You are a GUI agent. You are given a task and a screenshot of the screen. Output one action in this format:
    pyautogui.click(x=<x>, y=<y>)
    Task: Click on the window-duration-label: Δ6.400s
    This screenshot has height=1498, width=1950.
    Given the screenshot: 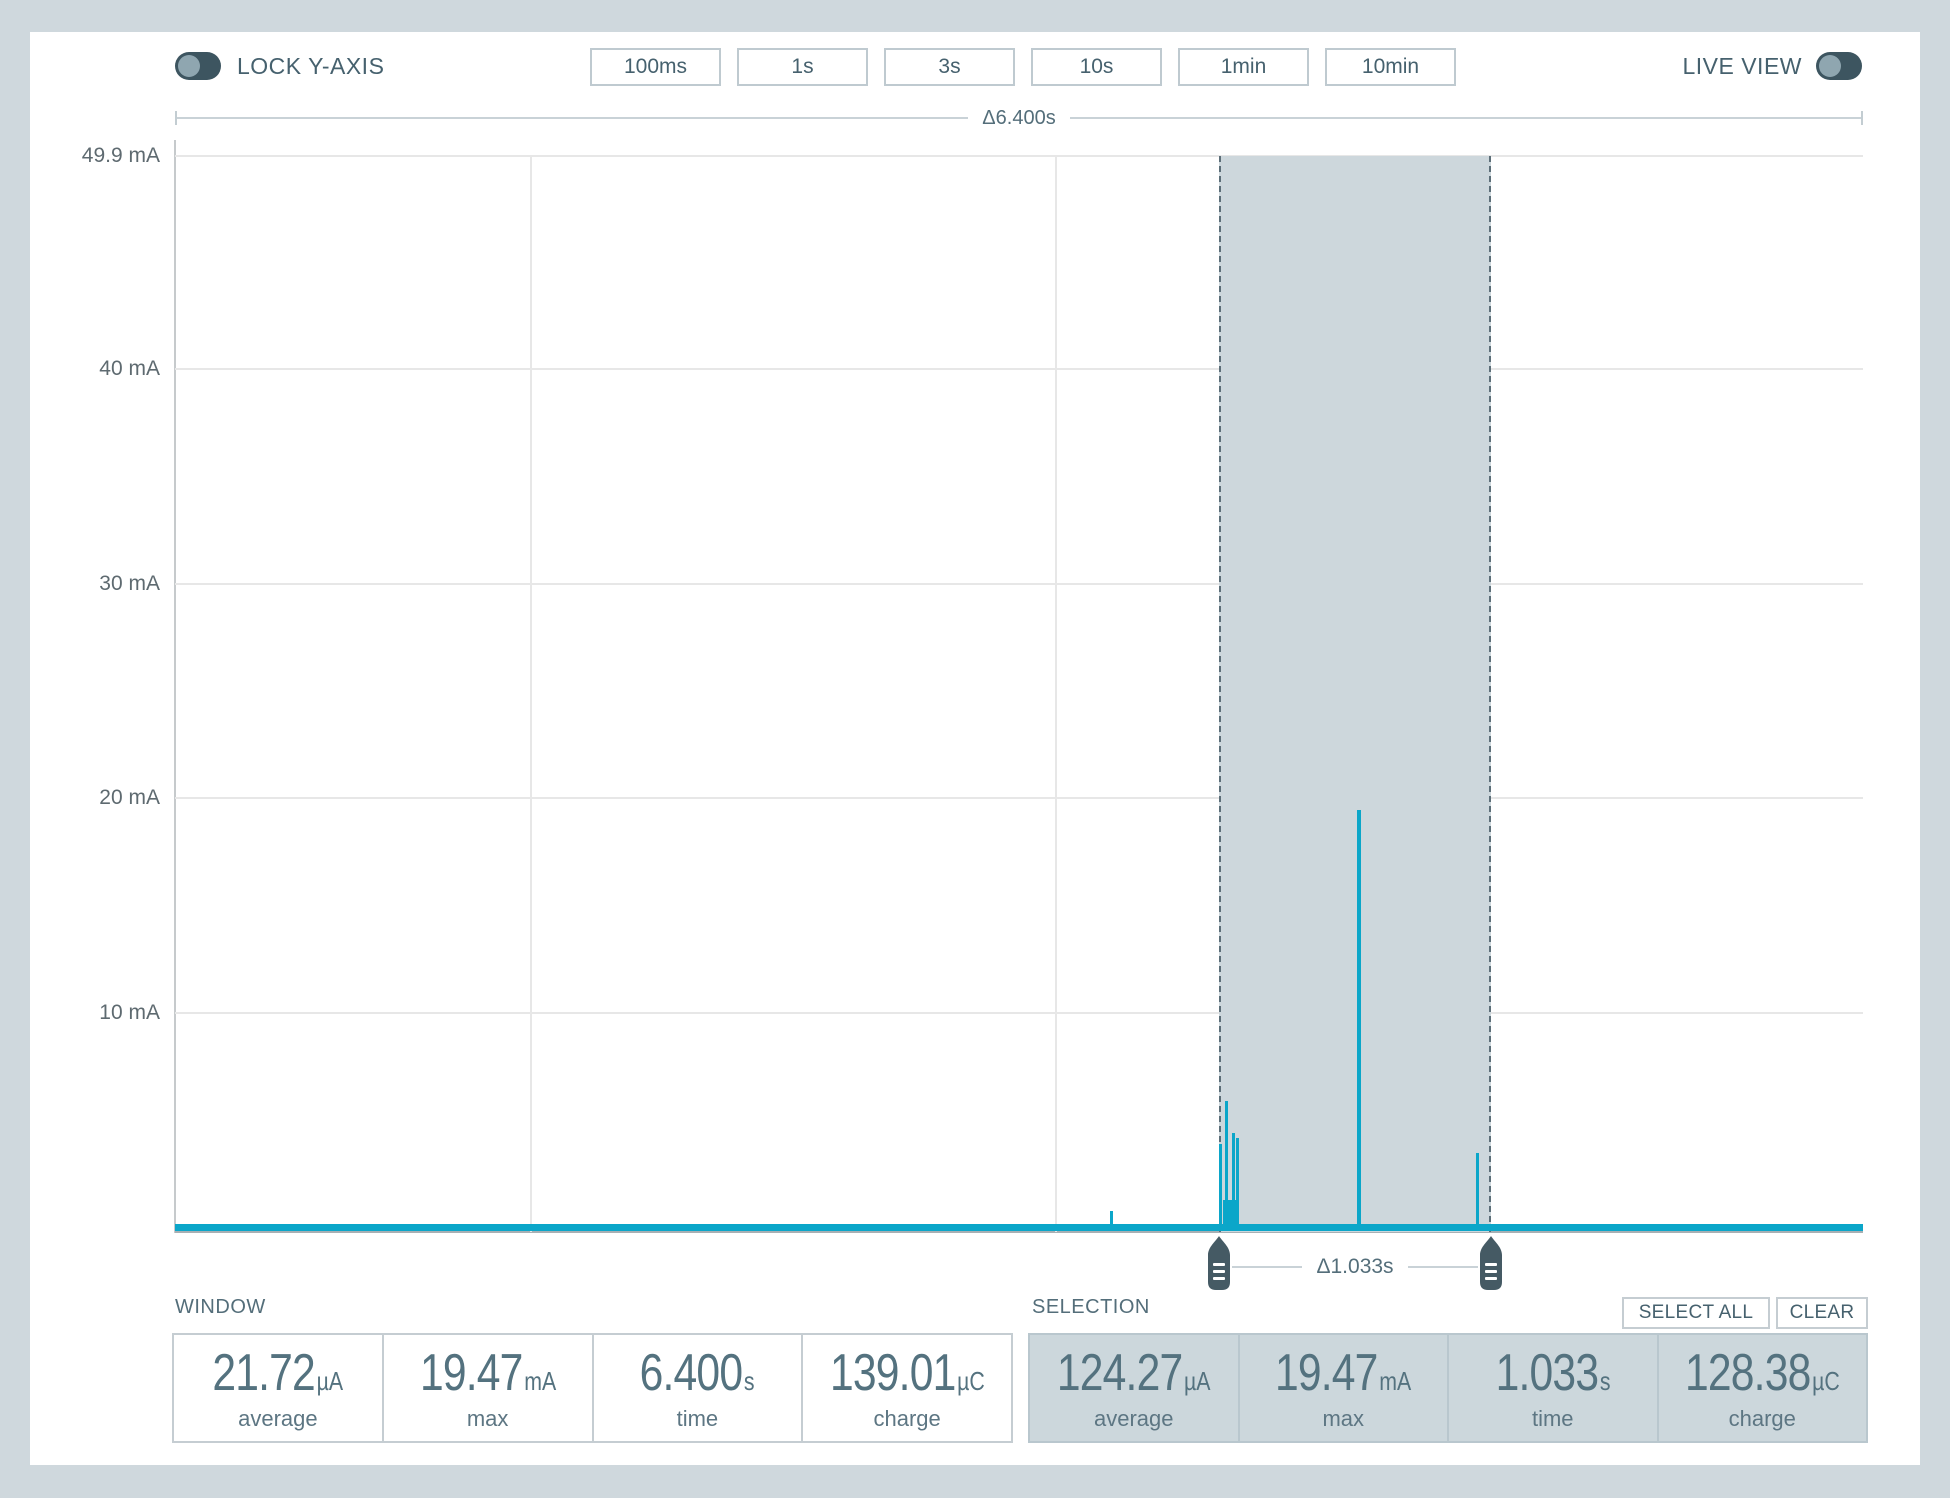 What is the action you would take?
    pyautogui.click(x=1019, y=118)
    